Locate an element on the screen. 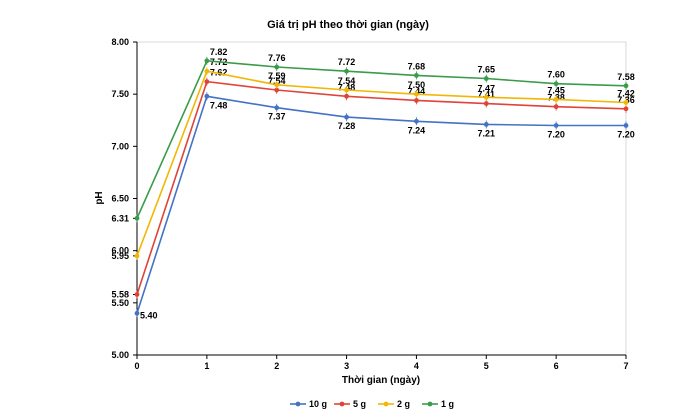 The width and height of the screenshot is (691, 420). x-tick-label: 4 is located at coordinates (416, 366).